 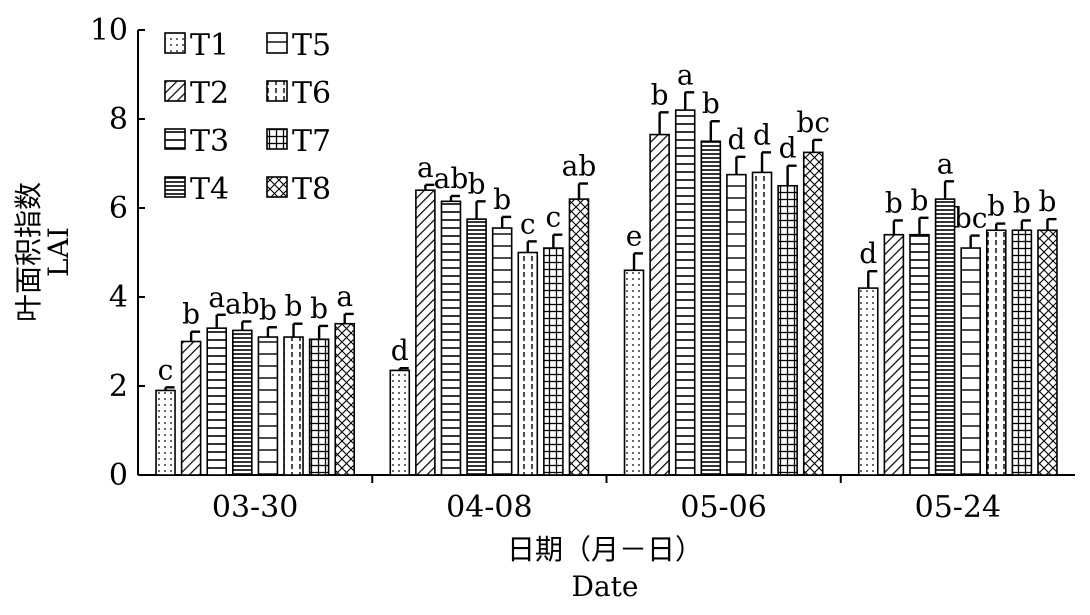 What do you see at coordinates (311, 189) in the screenshot?
I see `legend-label: T8` at bounding box center [311, 189].